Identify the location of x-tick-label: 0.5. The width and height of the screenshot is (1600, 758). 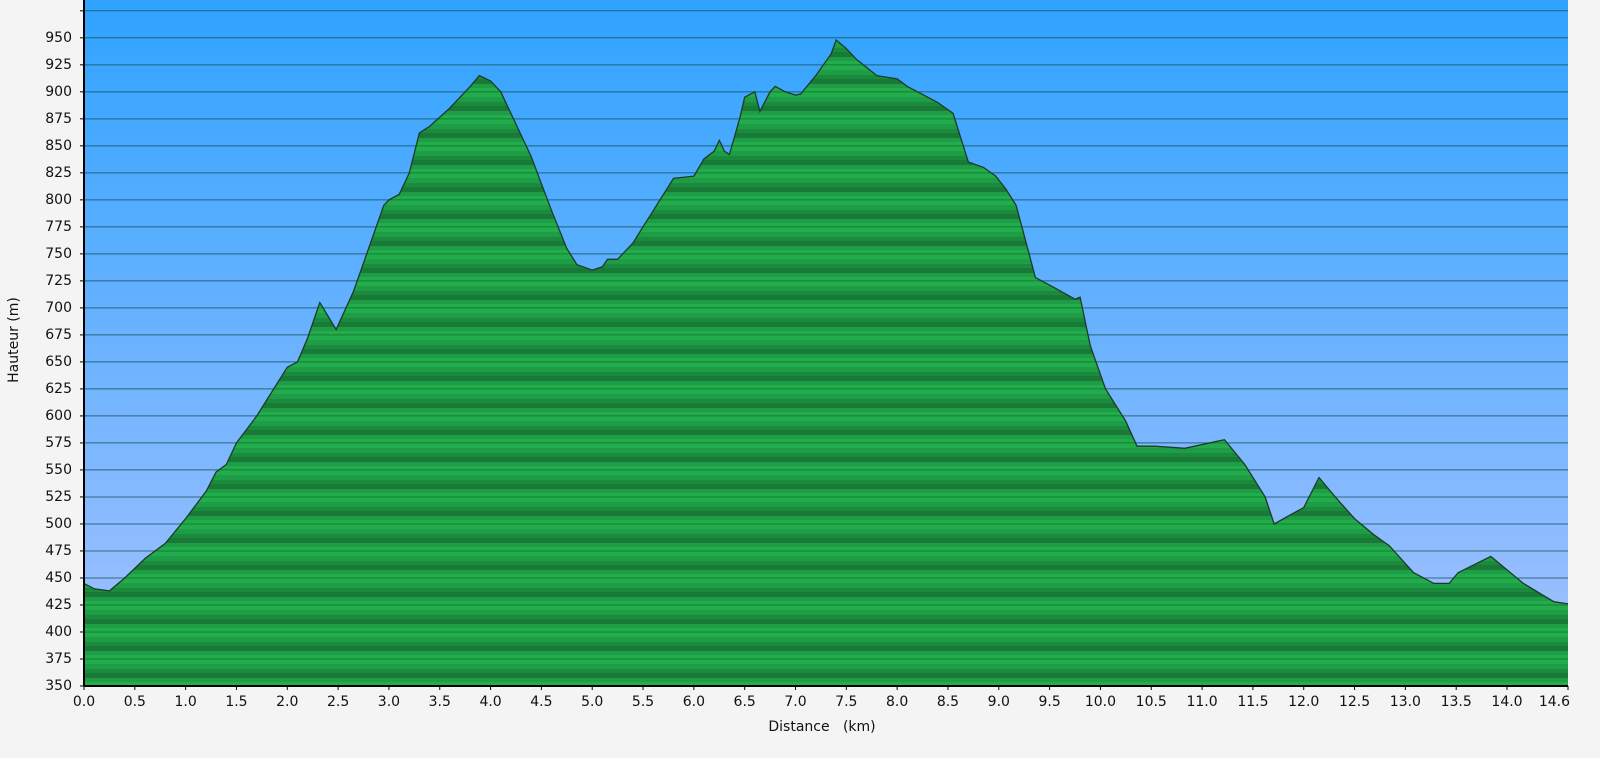
(135, 702).